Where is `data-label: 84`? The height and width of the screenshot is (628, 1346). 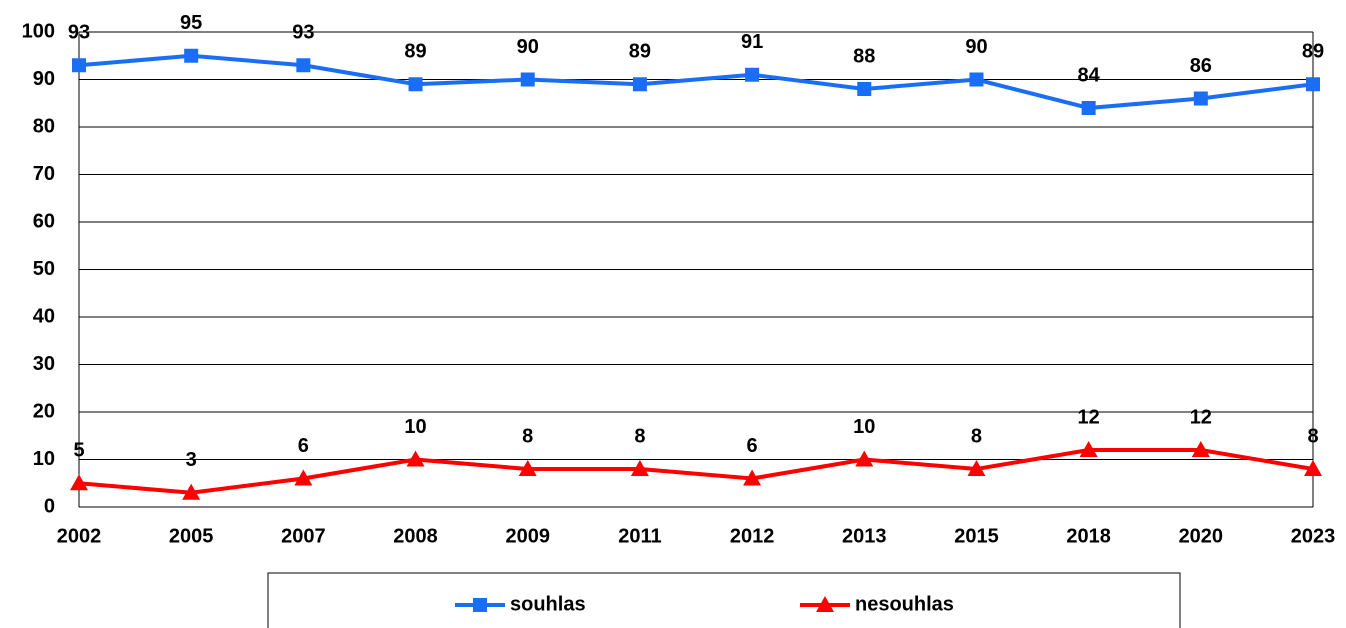
data-label: 84 is located at coordinates (1089, 75).